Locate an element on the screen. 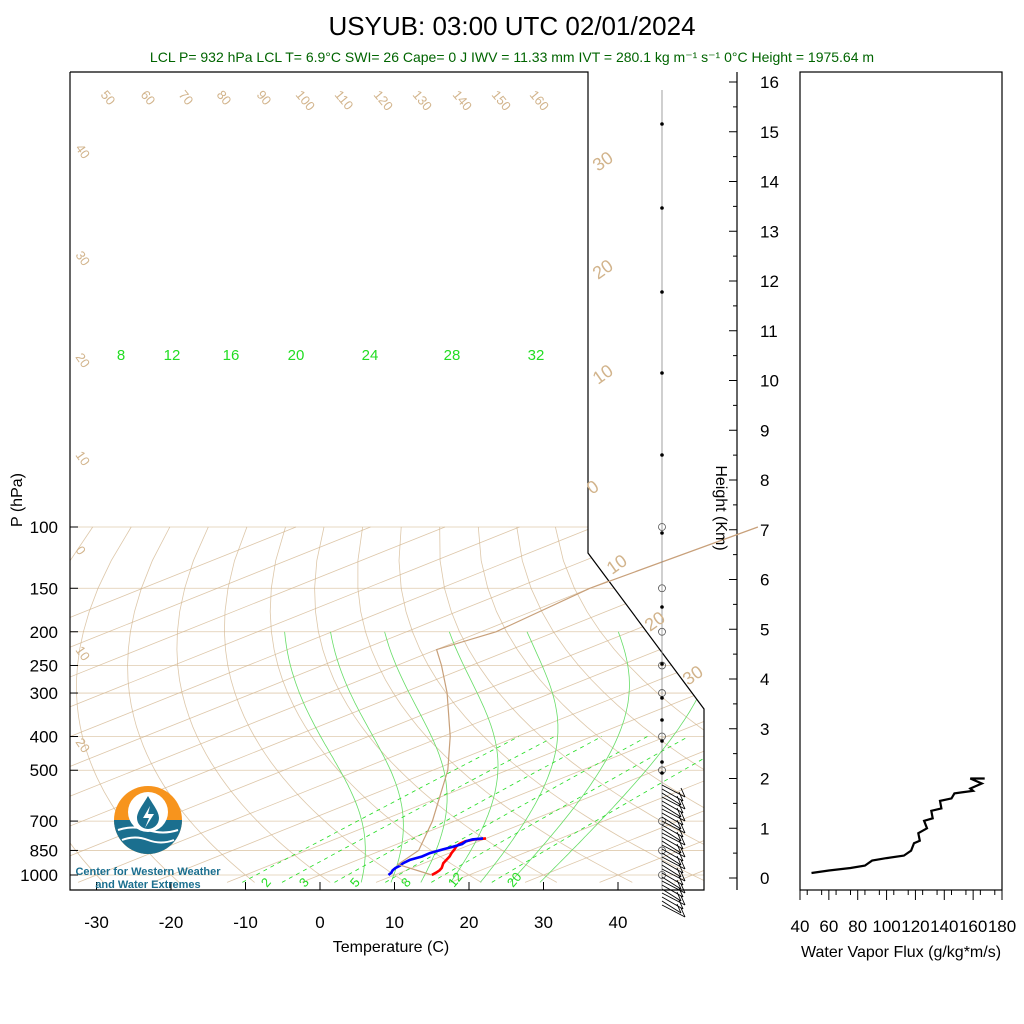  height-tick-label: 11 is located at coordinates (769, 331).